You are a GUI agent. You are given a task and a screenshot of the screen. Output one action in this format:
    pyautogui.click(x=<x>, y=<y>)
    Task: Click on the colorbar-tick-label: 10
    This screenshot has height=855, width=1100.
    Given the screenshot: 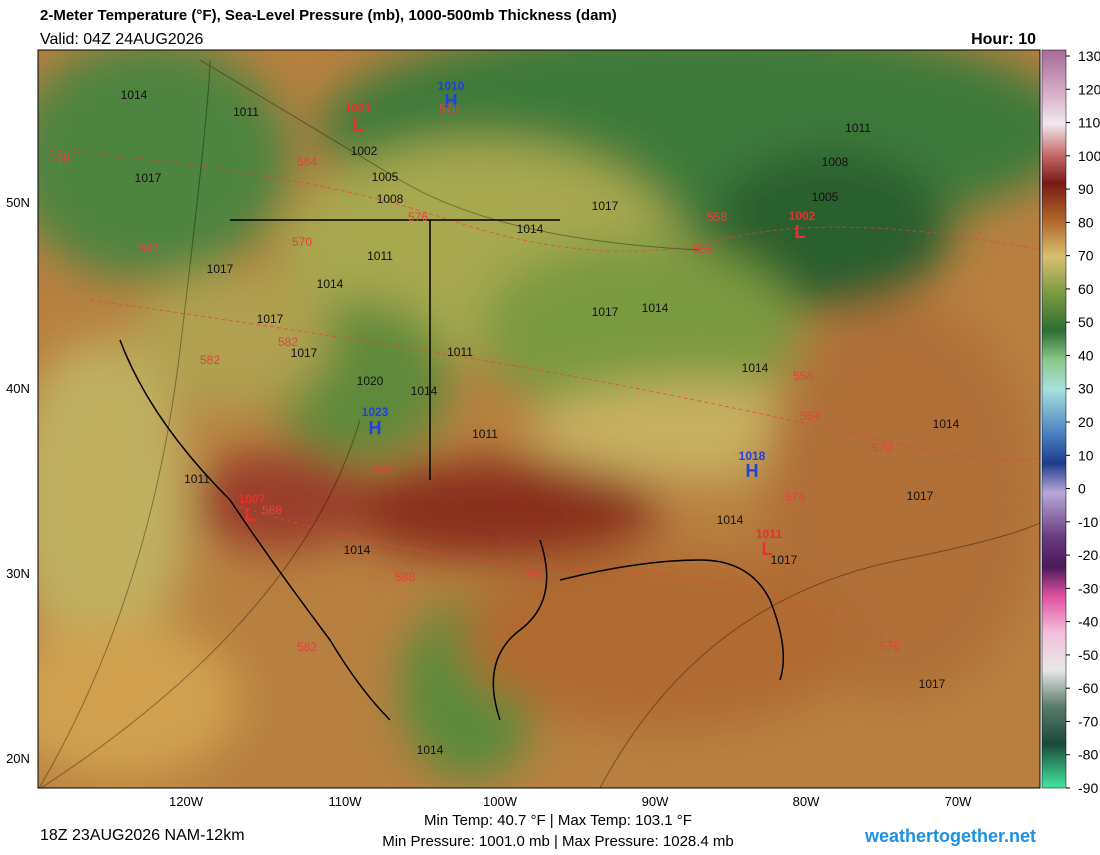 What is the action you would take?
    pyautogui.click(x=1086, y=455)
    